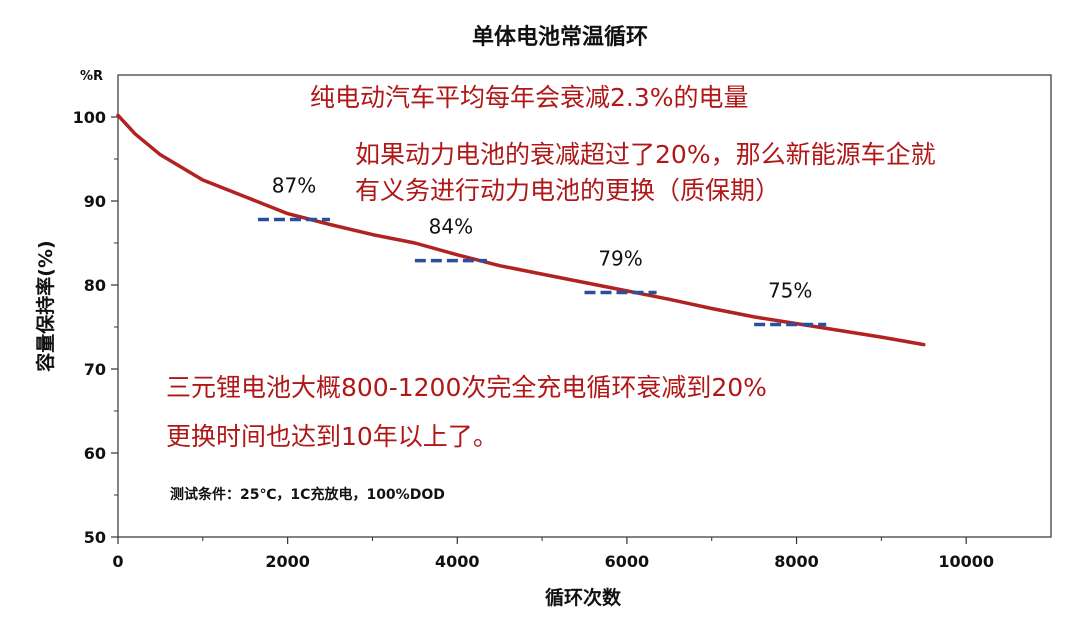 This screenshot has width=1080, height=620. Describe the element at coordinates (95, 369) in the screenshot. I see `y-tick-label: 70` at that location.